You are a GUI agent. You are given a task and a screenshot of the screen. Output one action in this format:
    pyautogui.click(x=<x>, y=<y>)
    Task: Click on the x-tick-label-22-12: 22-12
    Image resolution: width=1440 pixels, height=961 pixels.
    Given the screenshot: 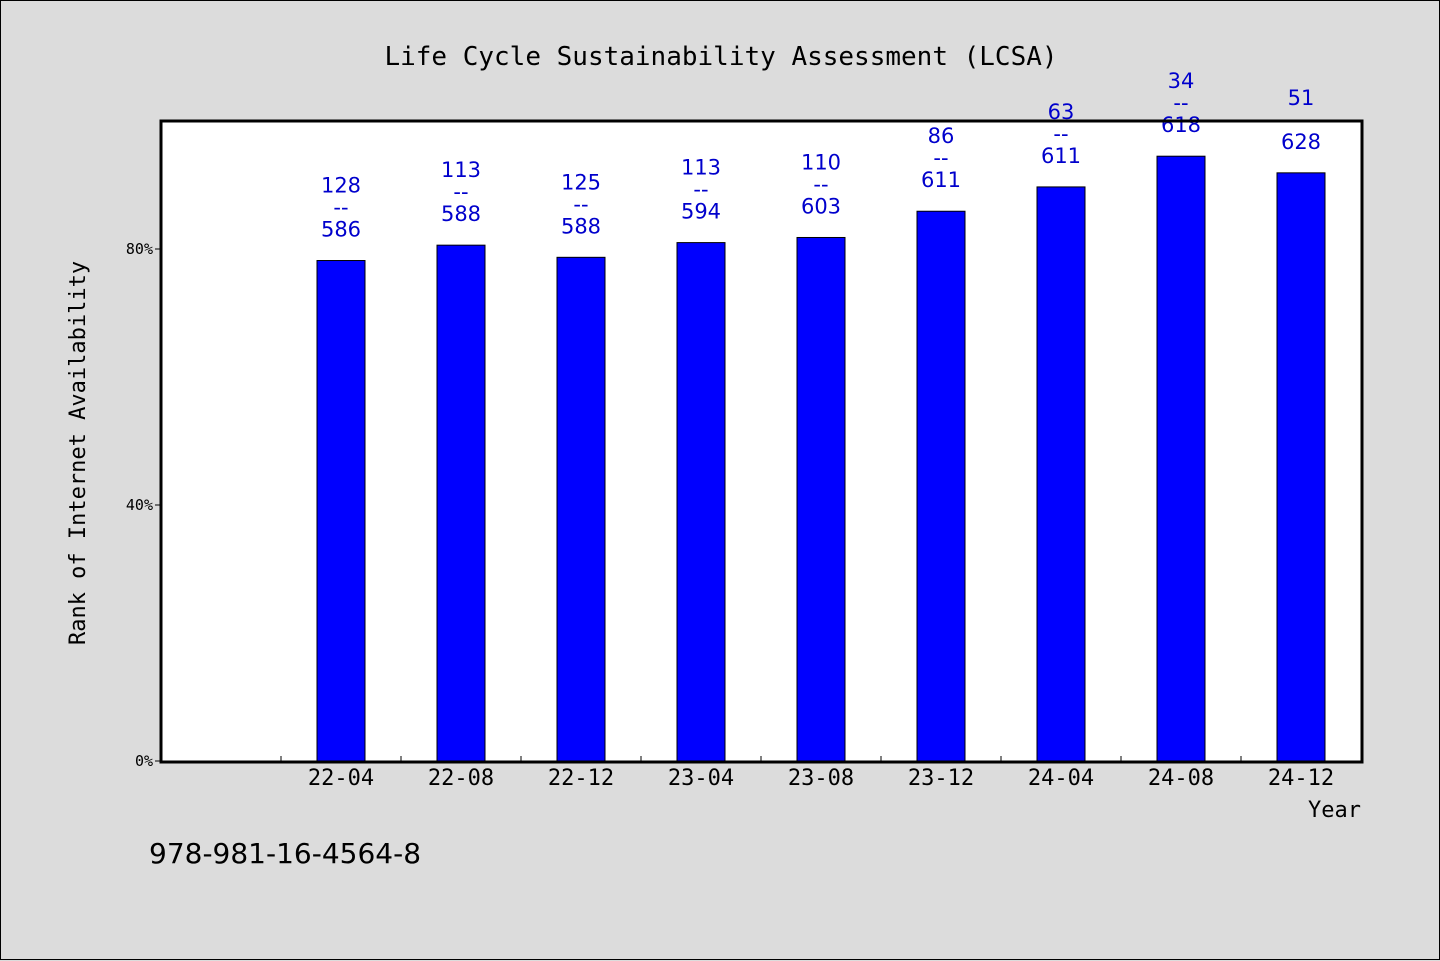 What is the action you would take?
    pyautogui.click(x=581, y=778)
    